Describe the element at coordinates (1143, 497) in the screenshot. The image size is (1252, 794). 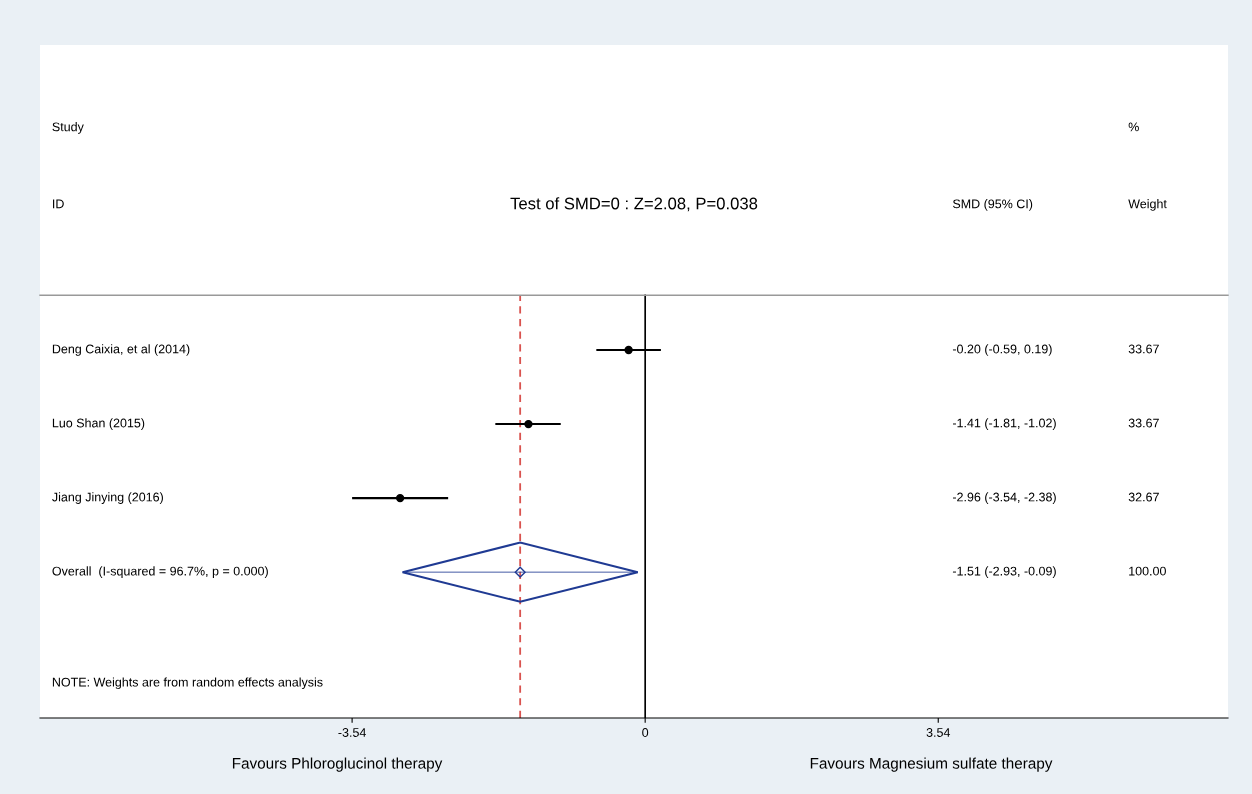
I see `annotation: 32.67` at that location.